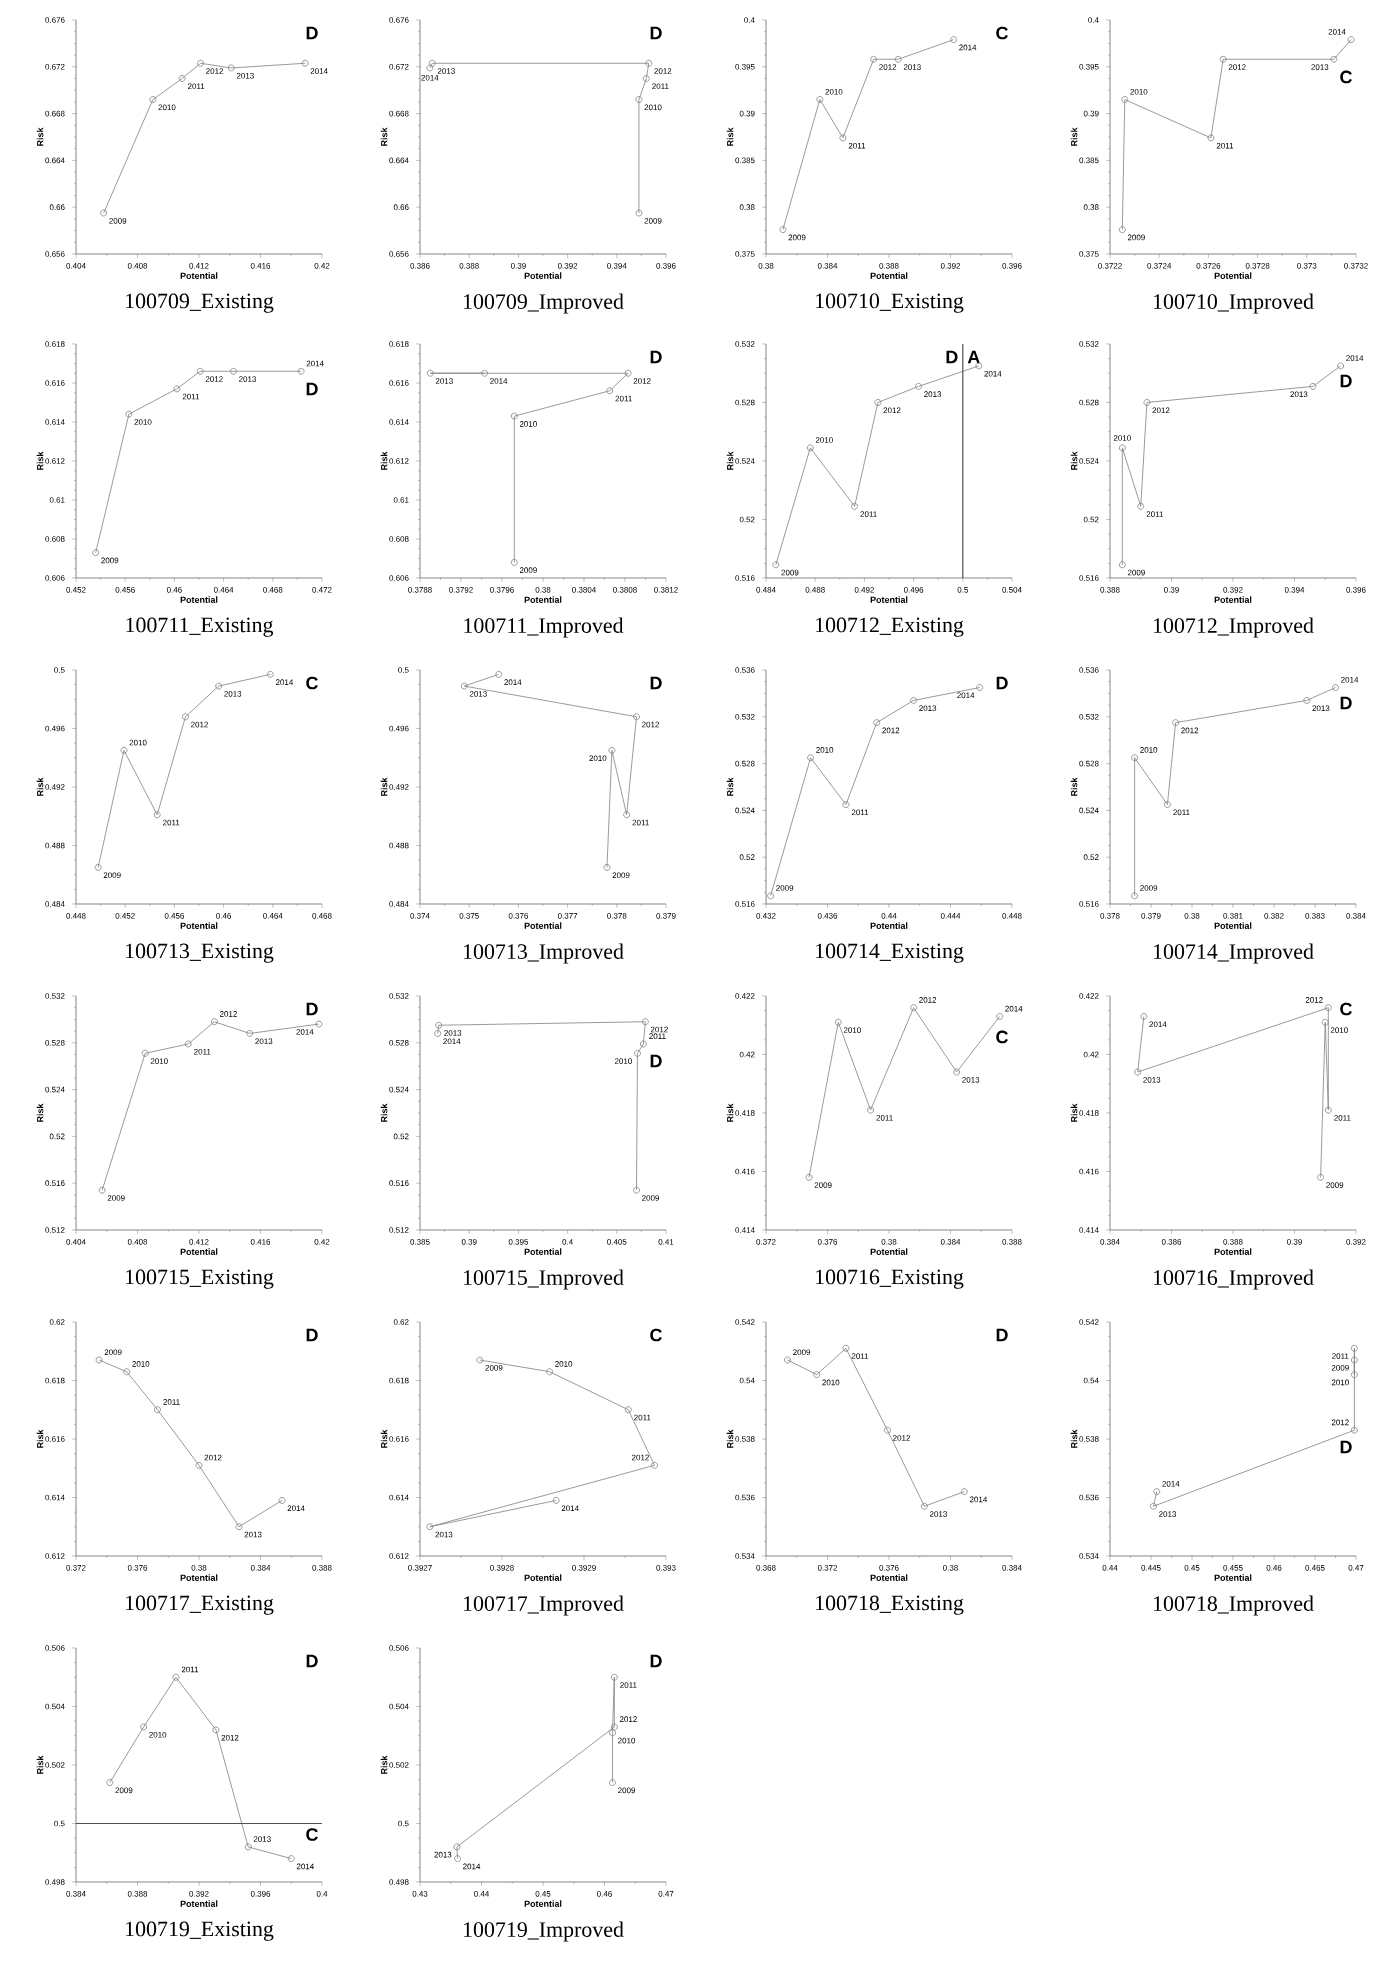 The height and width of the screenshot is (1964, 1386). Describe the element at coordinates (890, 1605) in the screenshot. I see `text: 100718_Existing` at that location.